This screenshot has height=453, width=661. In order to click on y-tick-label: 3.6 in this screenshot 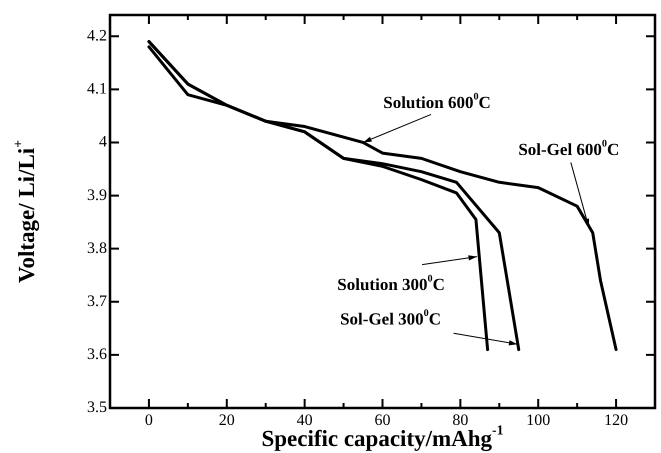, I will do `click(97, 355)`.